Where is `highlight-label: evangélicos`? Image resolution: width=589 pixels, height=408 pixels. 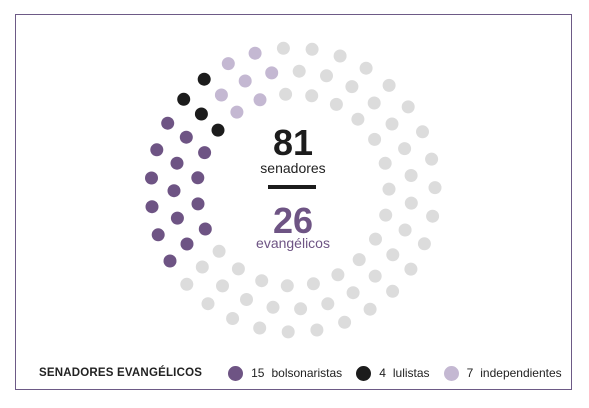 highlight-label: evangélicos is located at coordinates (293, 243).